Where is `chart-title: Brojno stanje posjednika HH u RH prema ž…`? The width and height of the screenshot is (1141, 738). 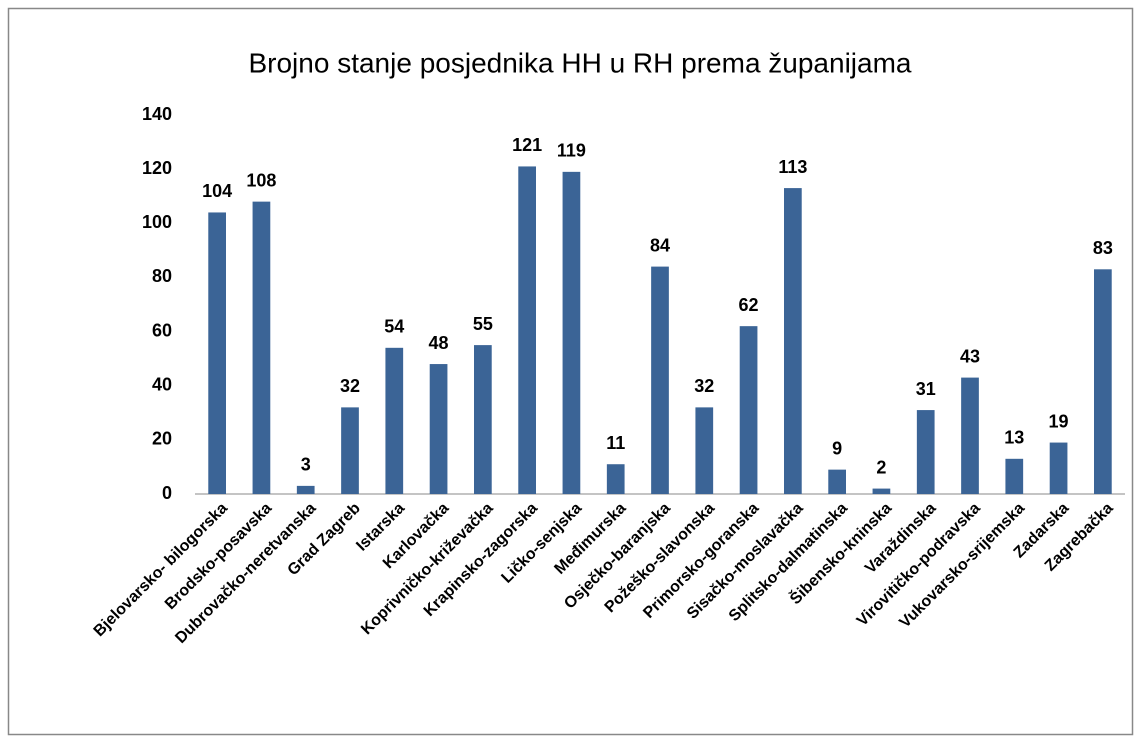 chart-title: Brojno stanje posjednika HH u RH prema ž… is located at coordinates (579, 62).